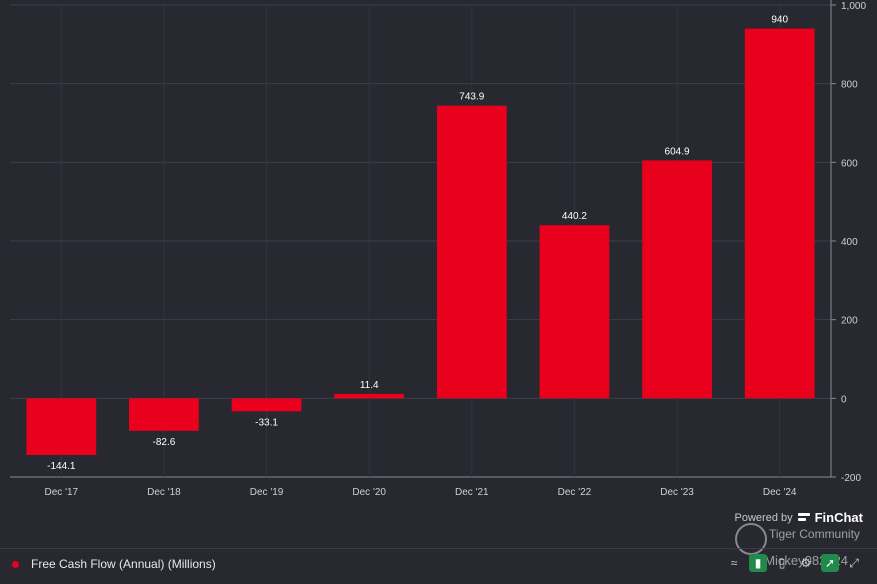 Image resolution: width=877 pixels, height=584 pixels. What do you see at coordinates (803, 518) in the screenshot?
I see `finchat-logo-icon` at bounding box center [803, 518].